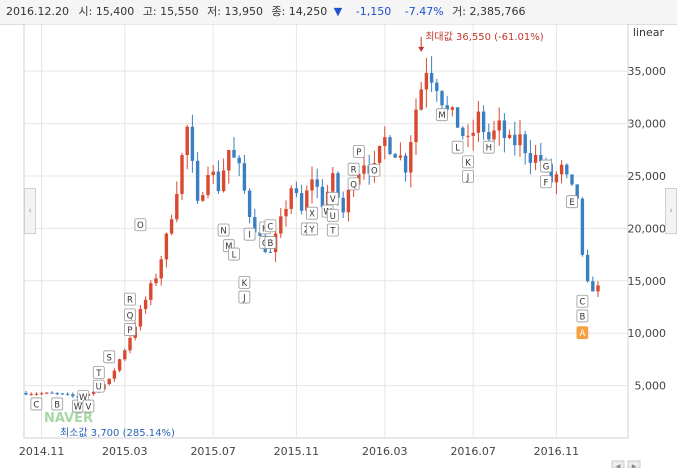  I want to click on right-collapse-handle: ›, so click(671, 211).